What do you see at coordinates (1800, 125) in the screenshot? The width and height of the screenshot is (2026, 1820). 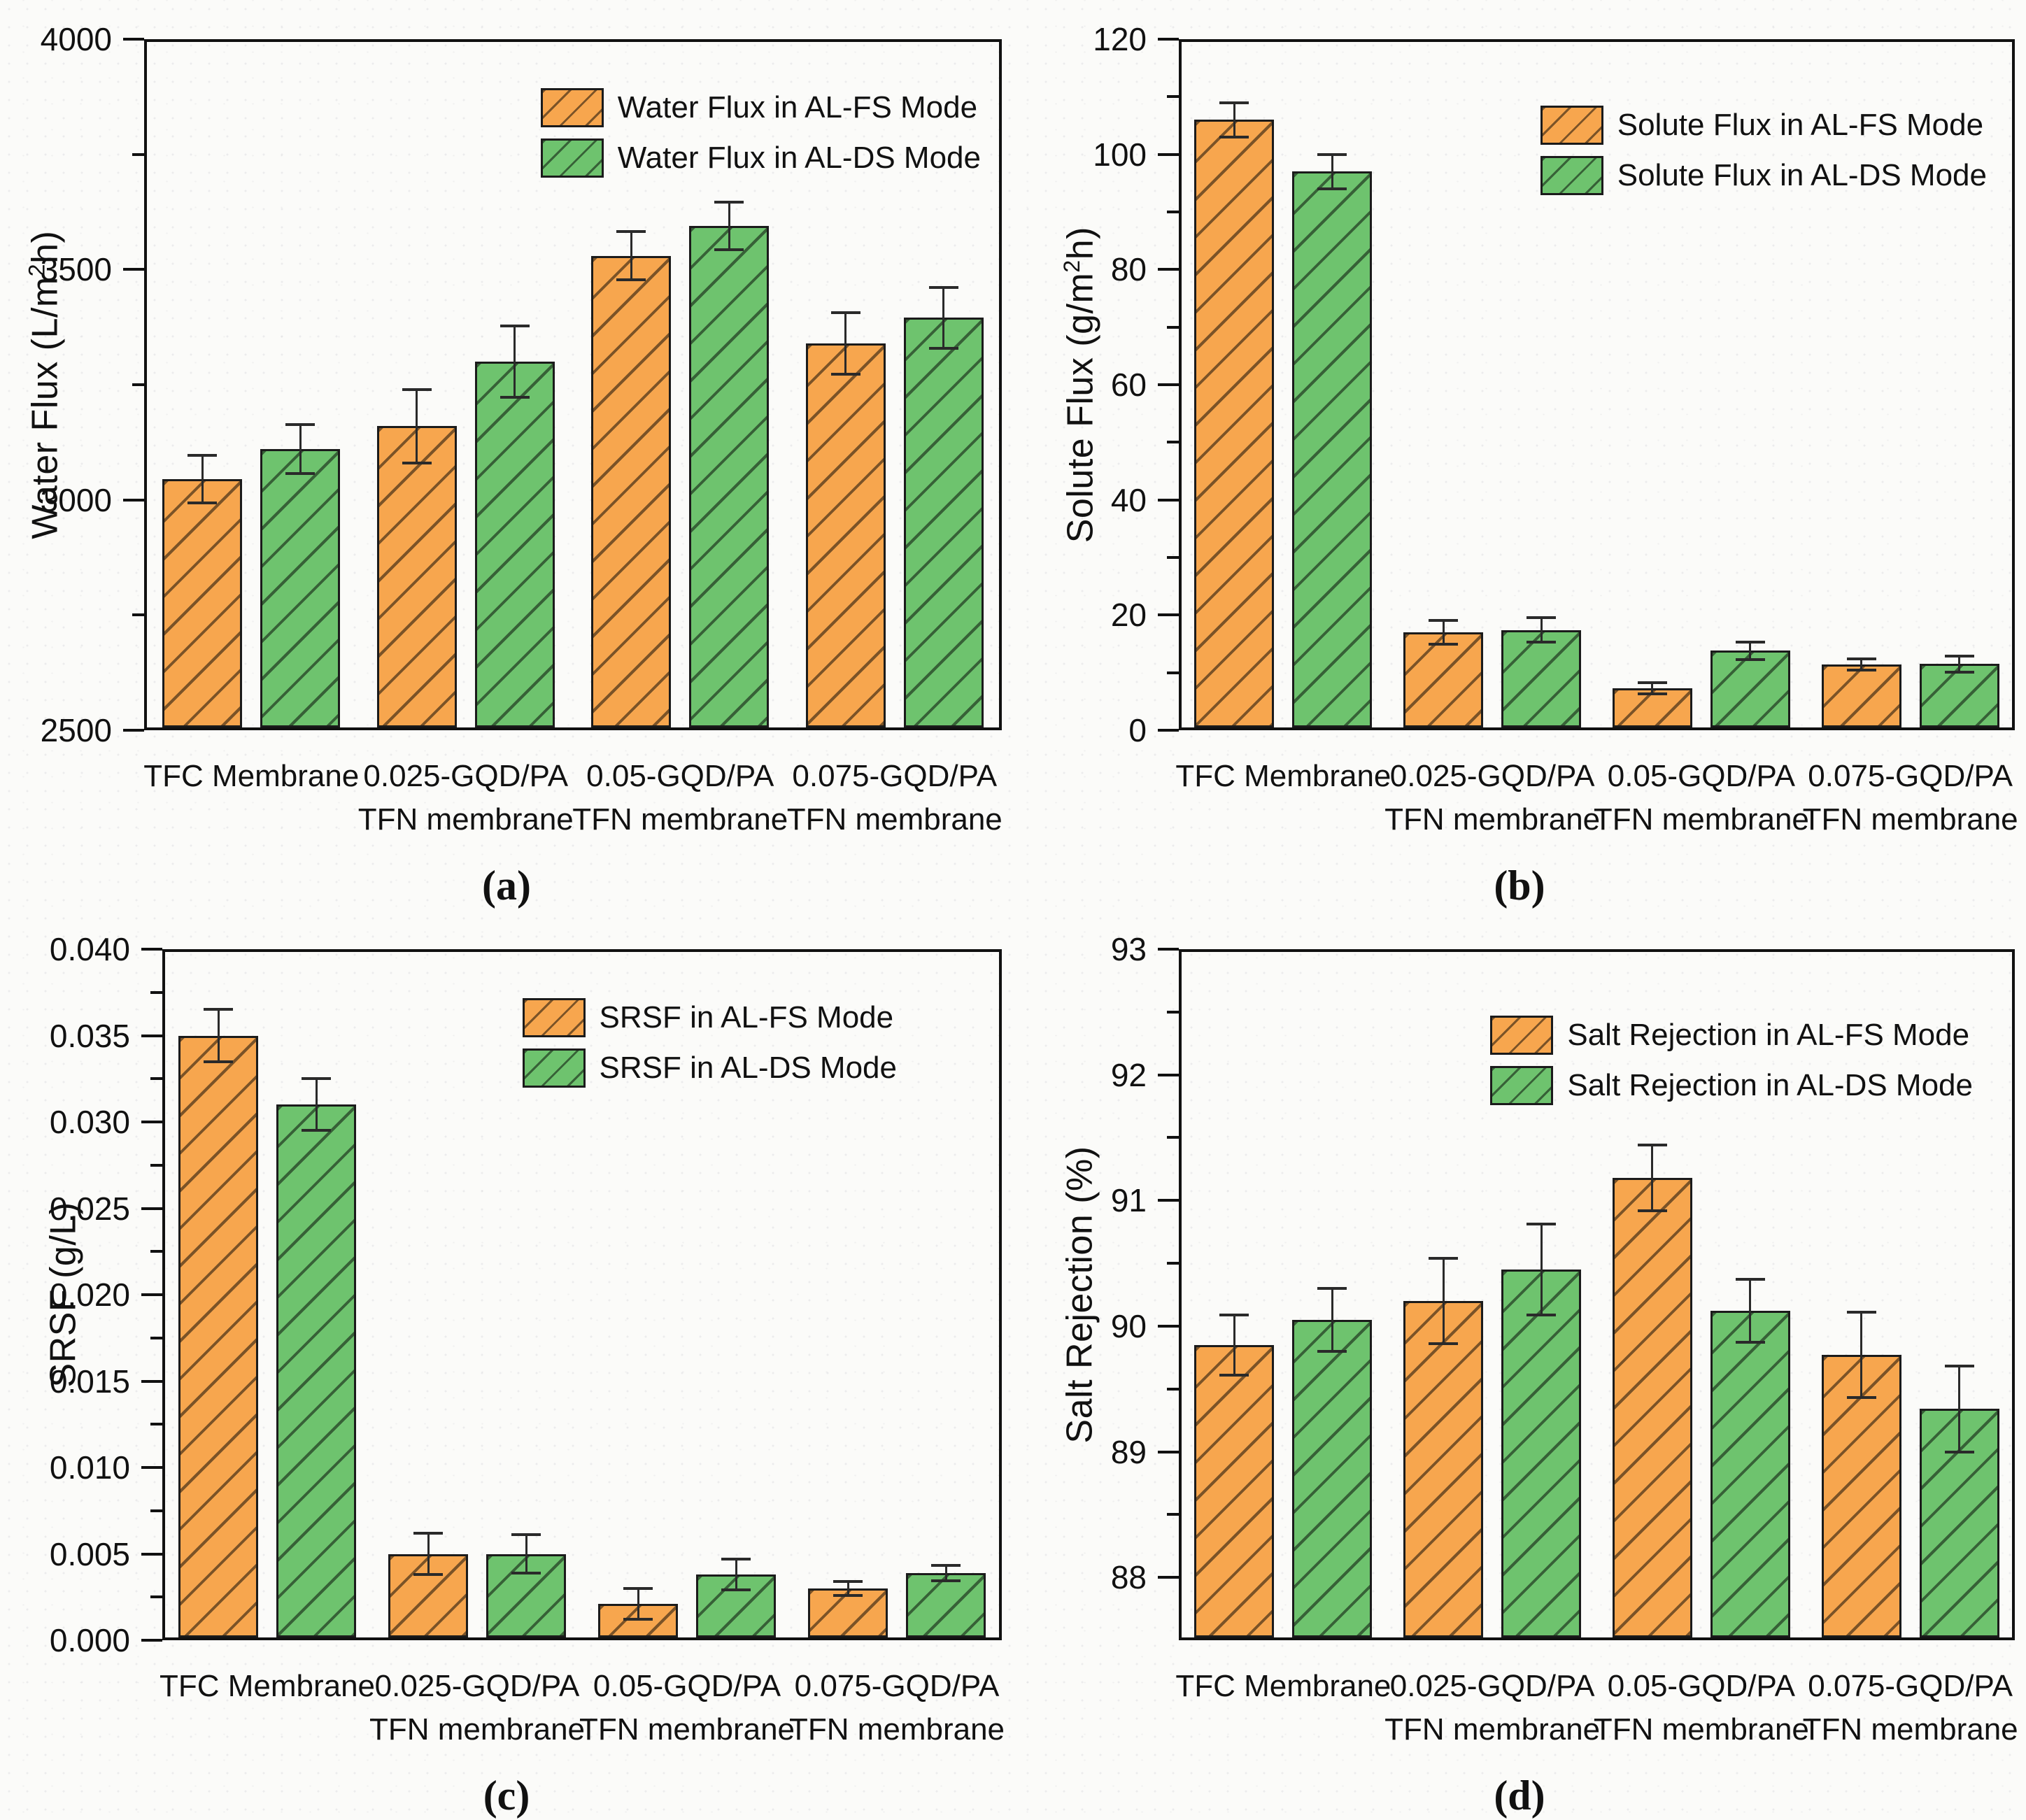 I see `legend-label: Solute Flux in AL-FS Mode` at bounding box center [1800, 125].